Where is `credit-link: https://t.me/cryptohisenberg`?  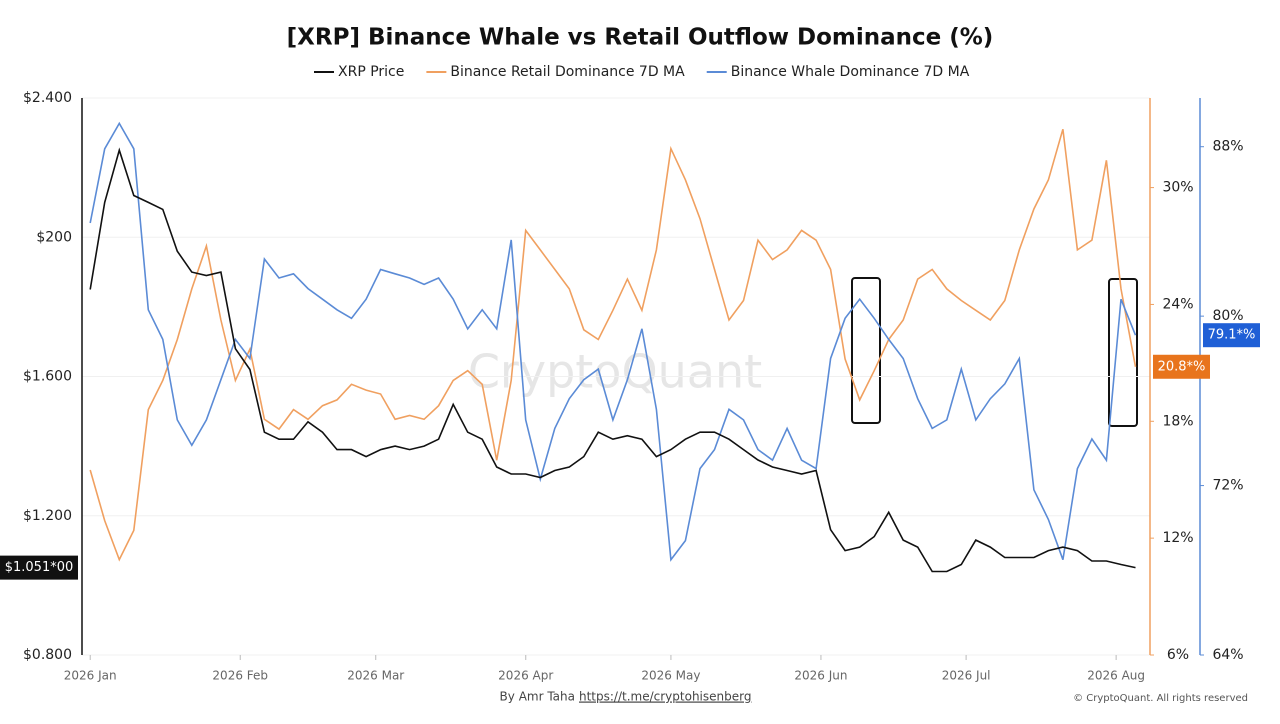 credit-link: https://t.me/cryptohisenberg is located at coordinates (665, 697).